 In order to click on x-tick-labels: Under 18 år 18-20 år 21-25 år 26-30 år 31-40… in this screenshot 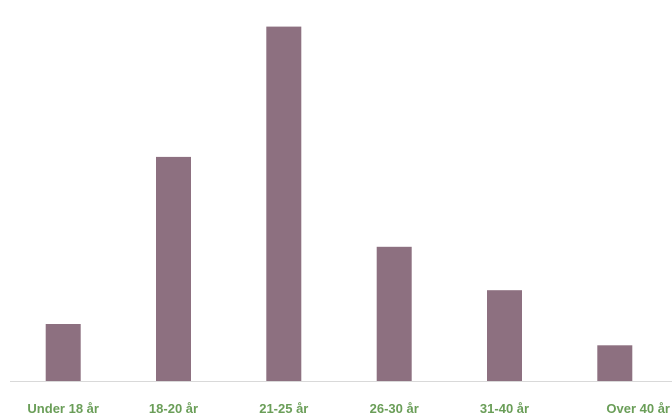, I will do `click(348, 408)`.